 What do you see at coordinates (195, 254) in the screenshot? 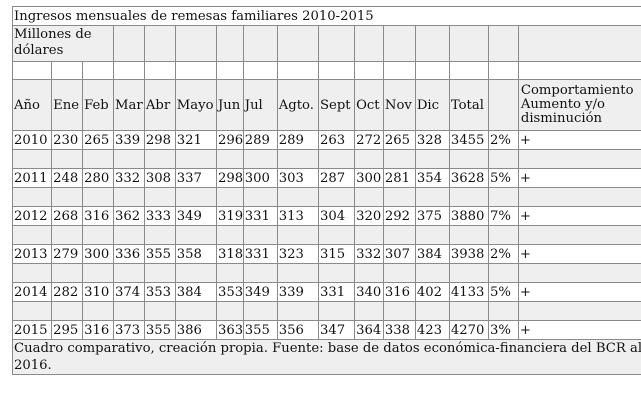
I see `table-cell: 358` at bounding box center [195, 254].